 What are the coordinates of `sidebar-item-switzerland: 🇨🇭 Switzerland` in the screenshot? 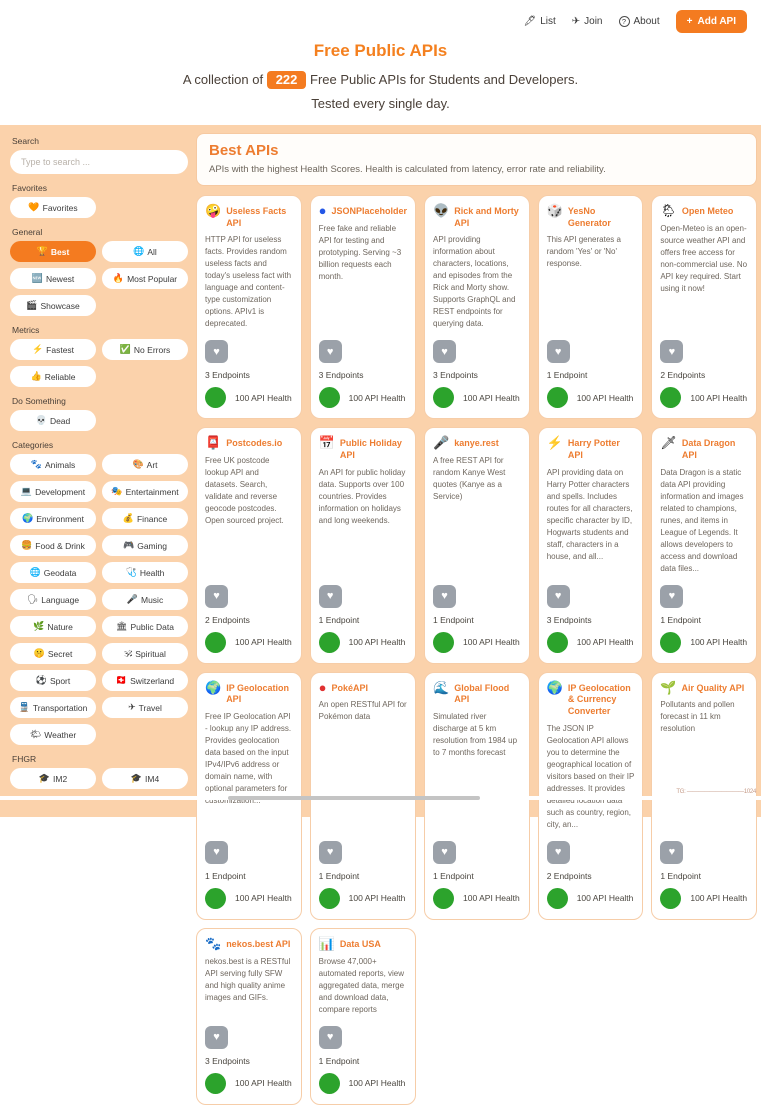 It's located at (145, 680).